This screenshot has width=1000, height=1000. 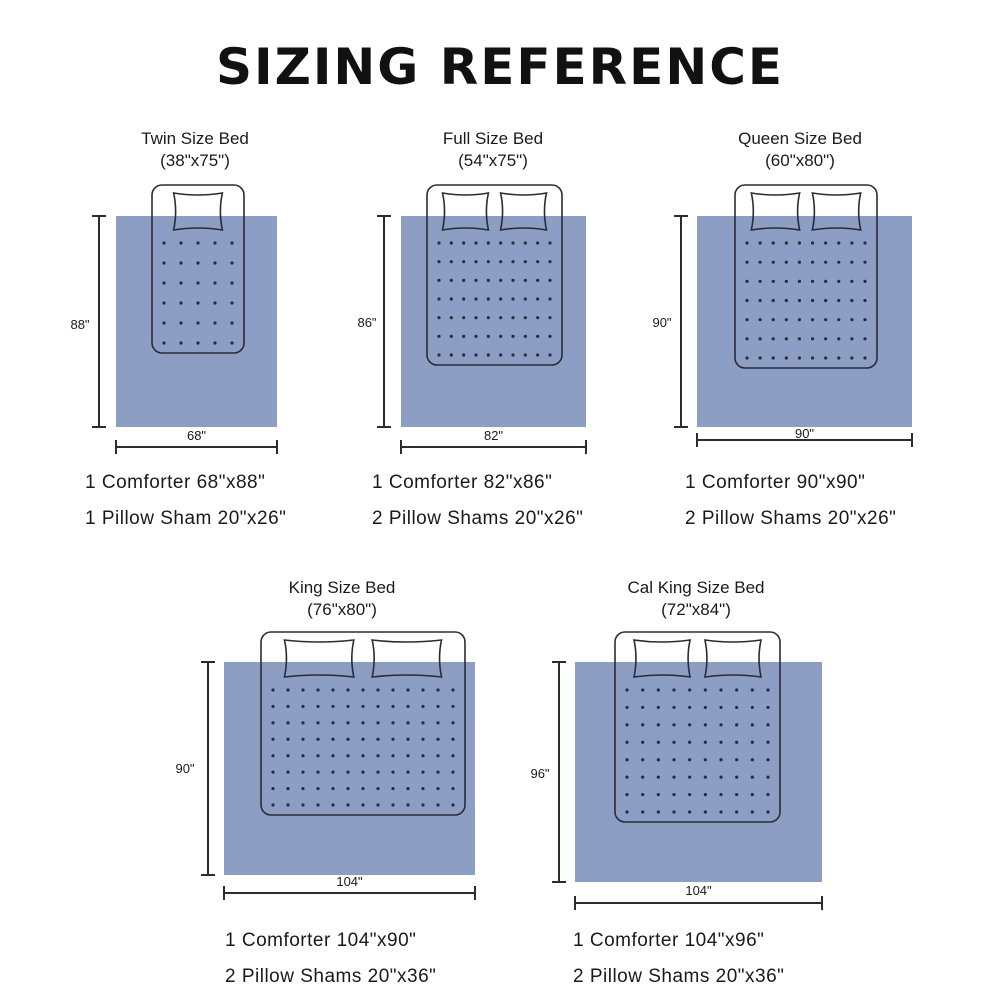 I want to click on comforter-rect, so click(x=698, y=772).